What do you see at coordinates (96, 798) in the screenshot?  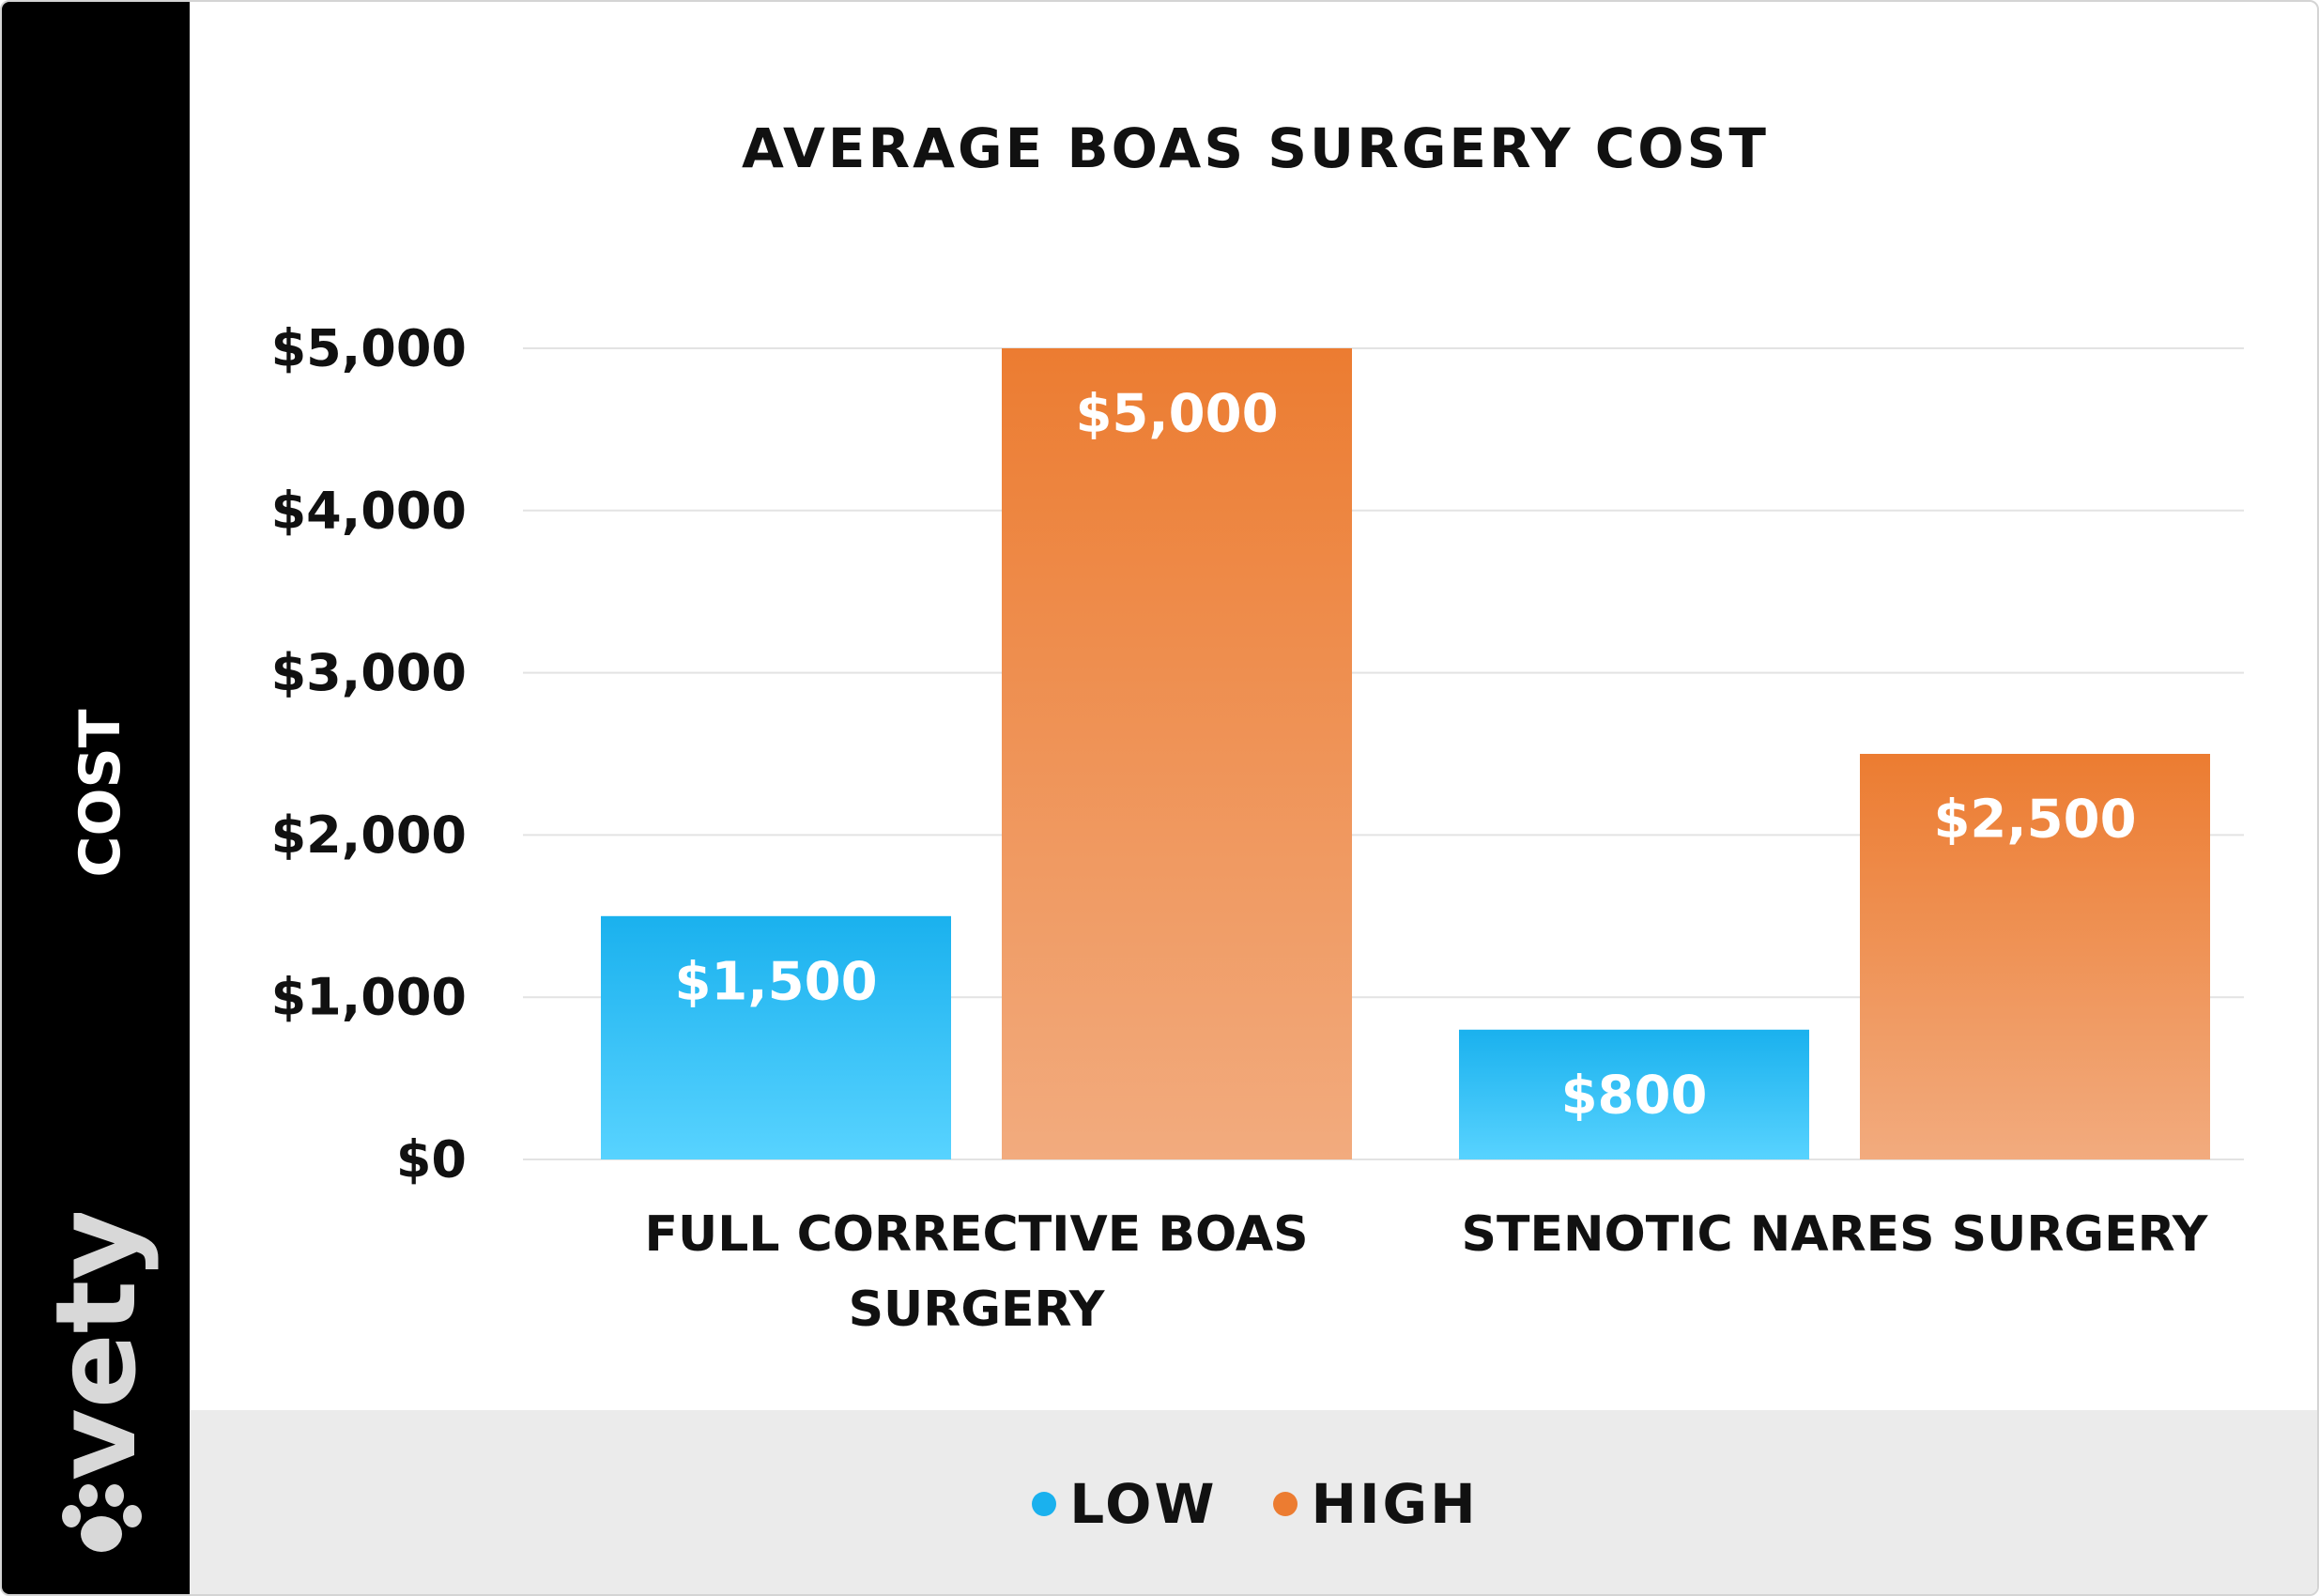 I see `sidebar-band` at bounding box center [96, 798].